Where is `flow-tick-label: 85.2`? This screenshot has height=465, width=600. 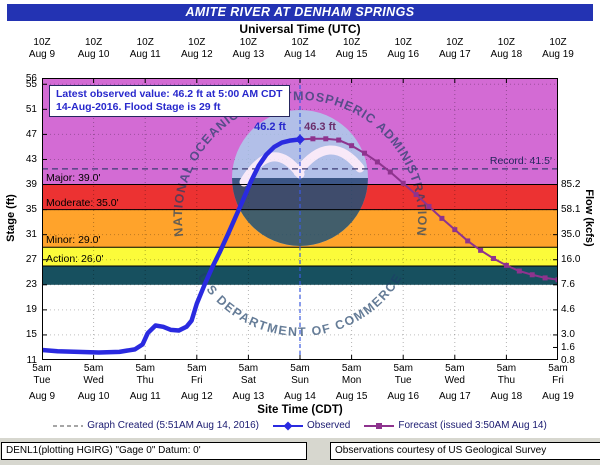
flow-tick-label: 85.2 is located at coordinates (571, 185).